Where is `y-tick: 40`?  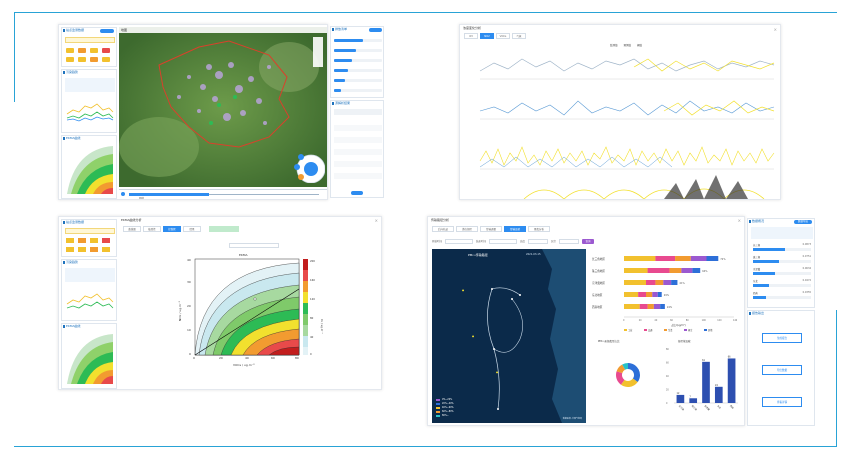
y-tick: 40 is located at coordinates (189, 260).